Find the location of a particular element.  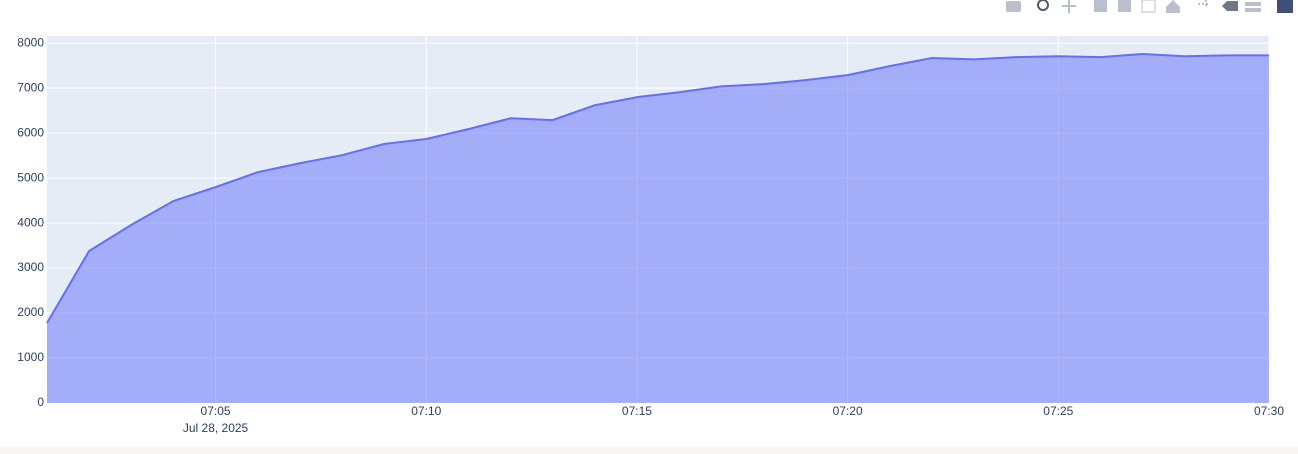

autoscale-button is located at coordinates (1148, 6).